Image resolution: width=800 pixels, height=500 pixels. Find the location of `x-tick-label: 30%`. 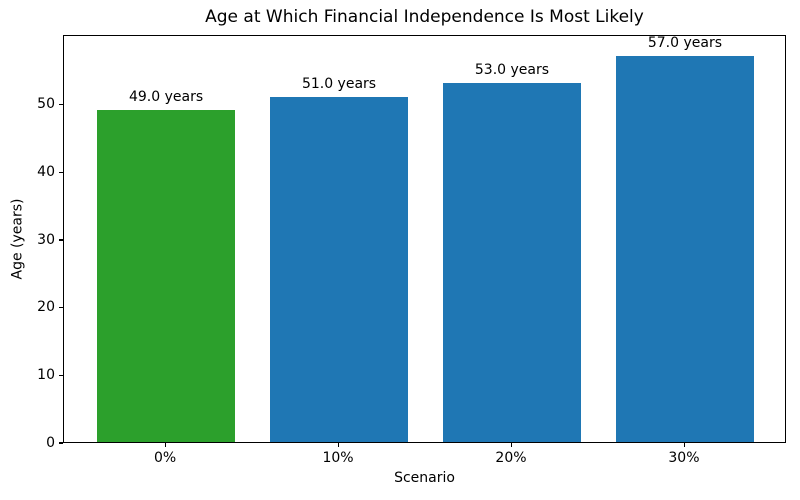

x-tick-label: 30% is located at coordinates (684, 458).